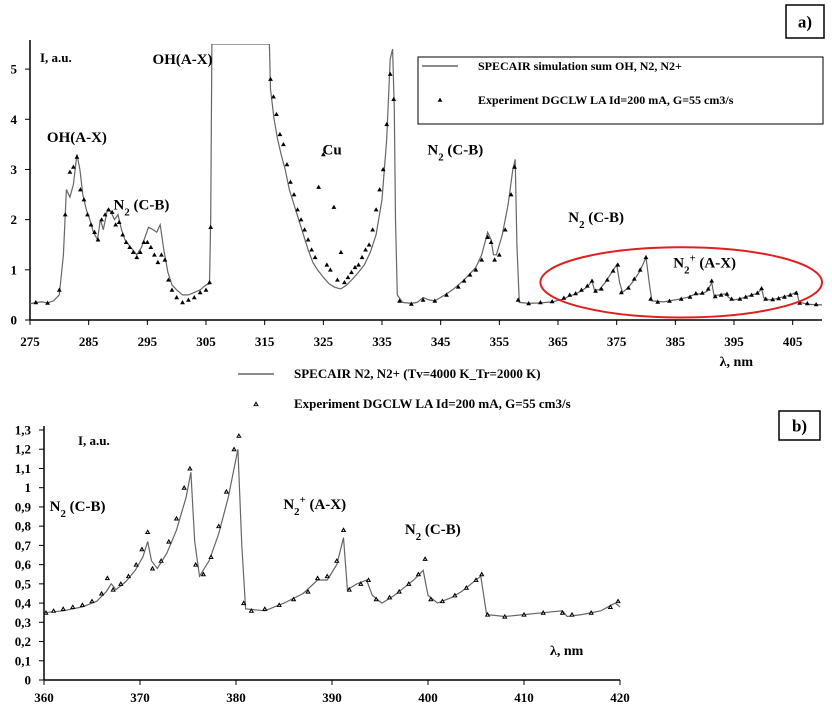 The width and height of the screenshot is (832, 707). What do you see at coordinates (417, 373) in the screenshot?
I see `legend-label: SPECAIR N2, N2+ (Tv=4000 K_Tr=2000 K)` at bounding box center [417, 373].